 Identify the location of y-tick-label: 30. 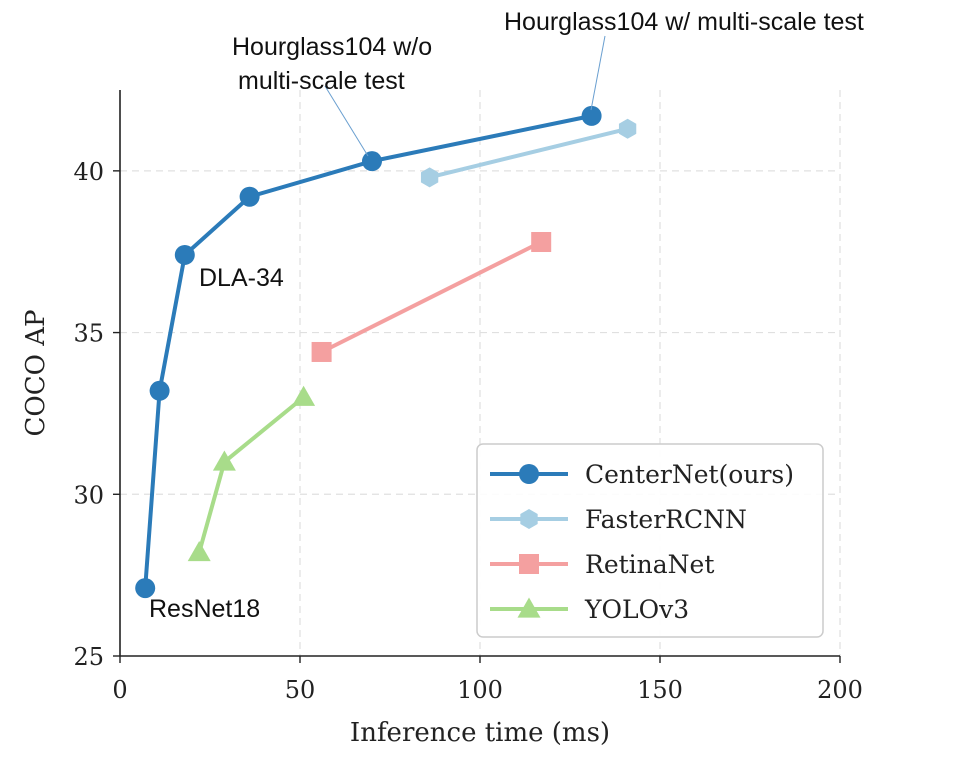
(88, 495).